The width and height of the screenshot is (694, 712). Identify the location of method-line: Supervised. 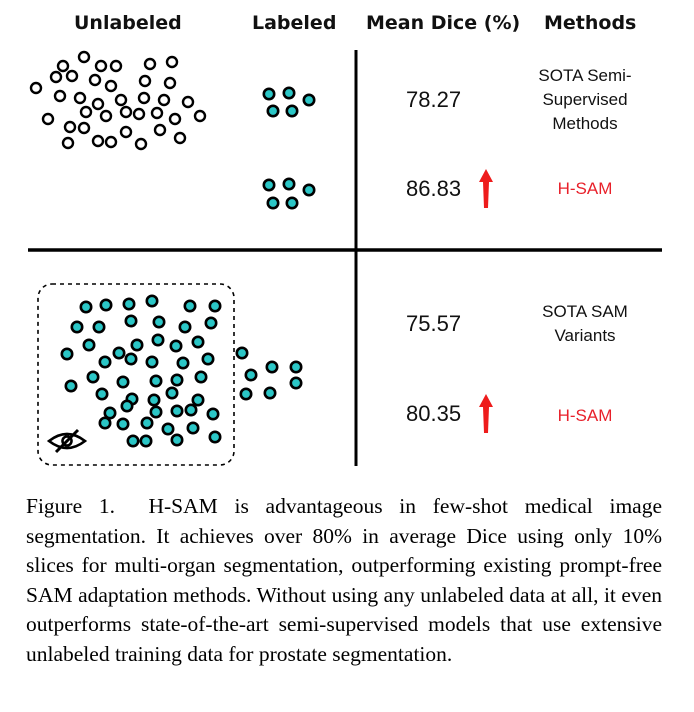
(585, 99).